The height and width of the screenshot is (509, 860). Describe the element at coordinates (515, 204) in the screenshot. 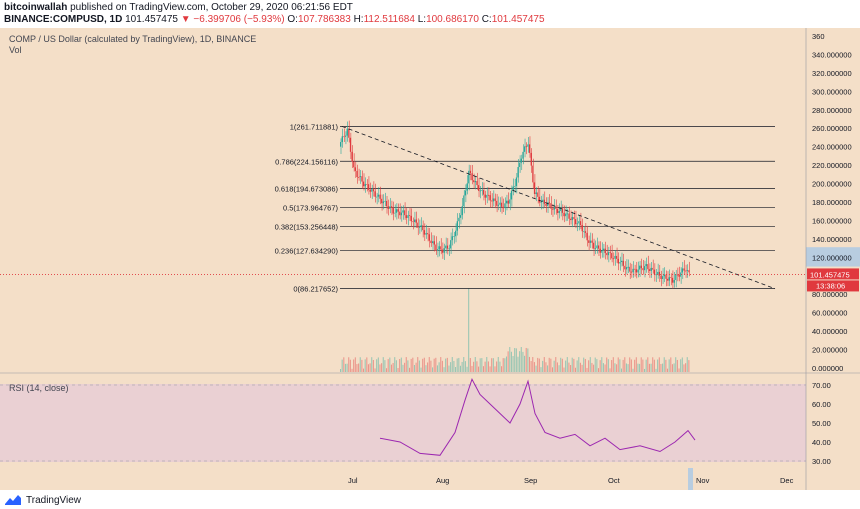

I see `candlestick-series` at that location.